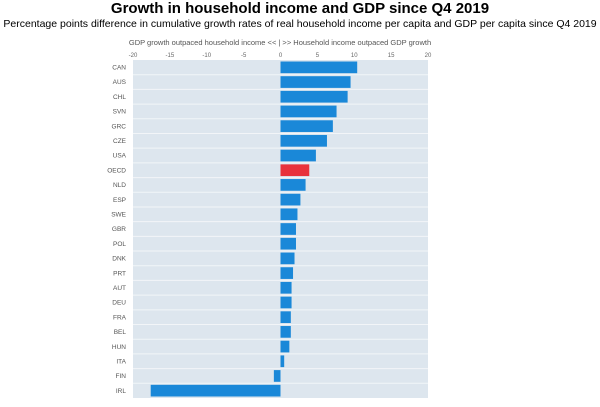 The height and width of the screenshot is (407, 600). What do you see at coordinates (318, 56) in the screenshot?
I see `x-tick-label: 5` at bounding box center [318, 56].